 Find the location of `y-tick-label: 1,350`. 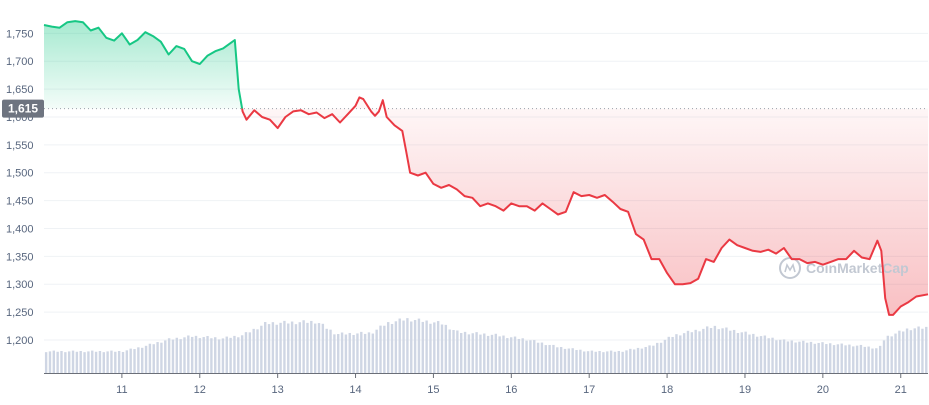

y-tick-label: 1,350 is located at coordinates (20, 257).